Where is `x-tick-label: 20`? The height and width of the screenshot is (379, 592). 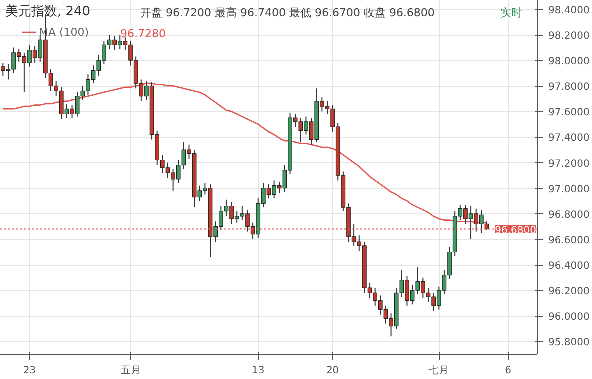
x-tick-label: 20 is located at coordinates (333, 371).